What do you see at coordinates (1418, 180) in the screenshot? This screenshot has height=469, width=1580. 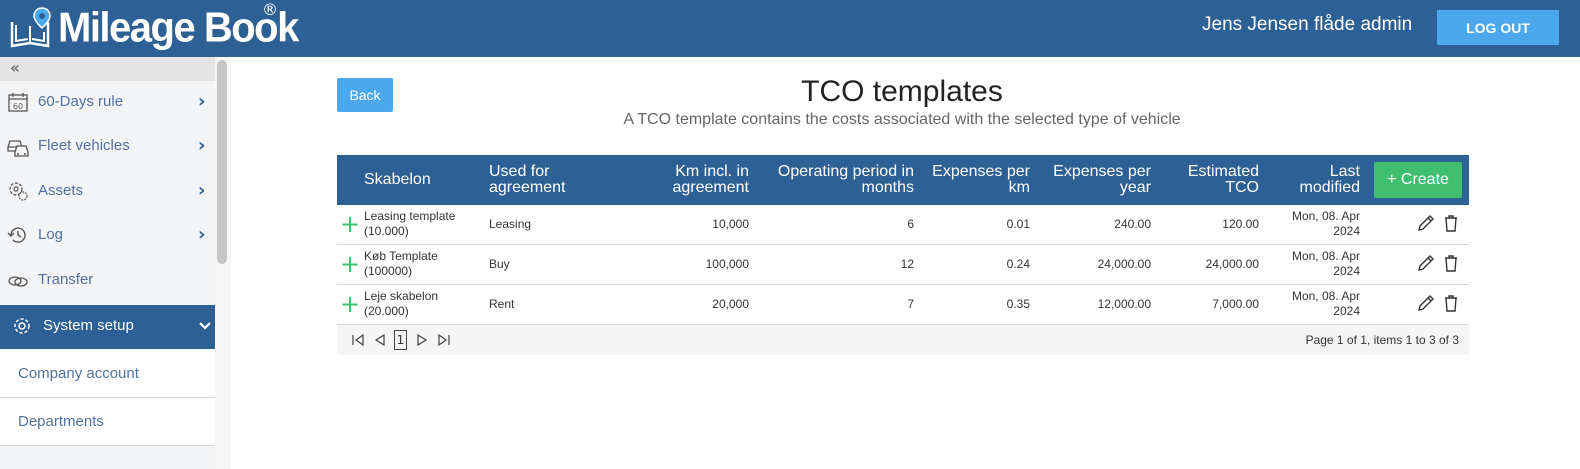 I see `create-button: + Create` at bounding box center [1418, 180].